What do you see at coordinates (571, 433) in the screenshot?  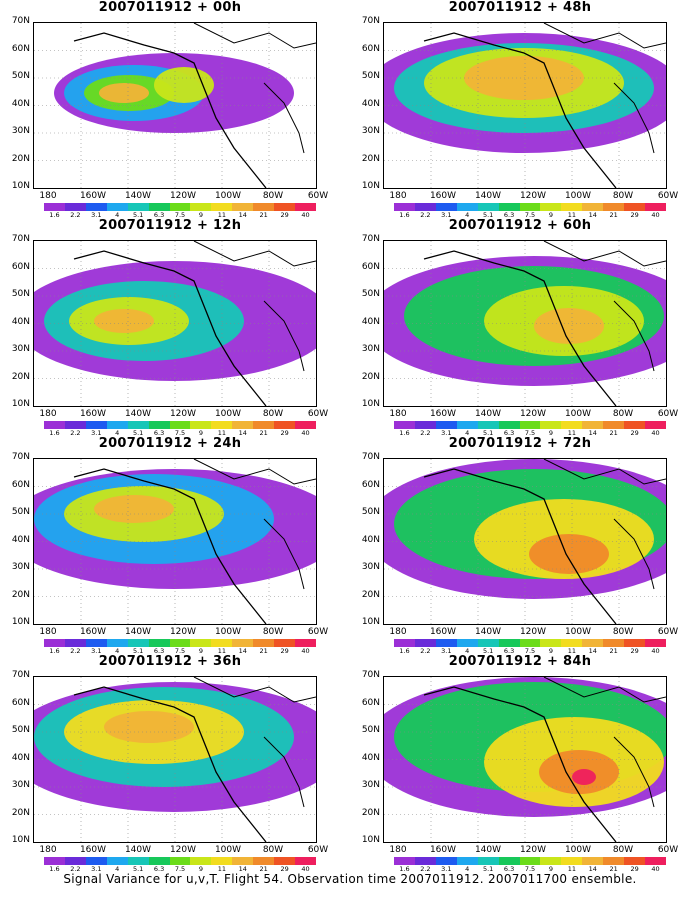 I see `colorbar-label: 11` at bounding box center [571, 433].